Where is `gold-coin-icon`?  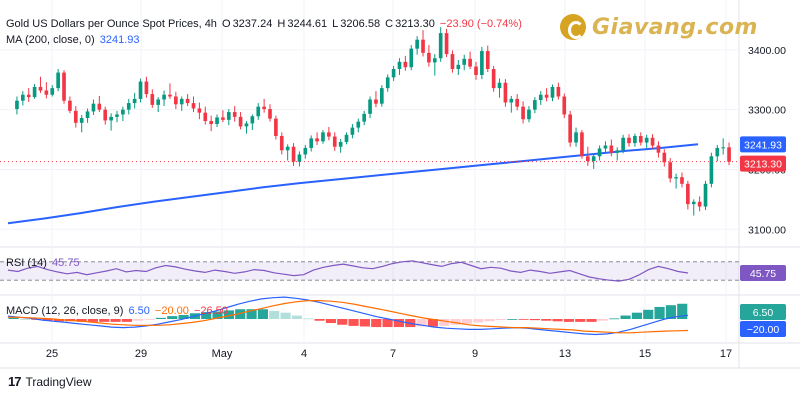 gold-coin-icon is located at coordinates (573, 27).